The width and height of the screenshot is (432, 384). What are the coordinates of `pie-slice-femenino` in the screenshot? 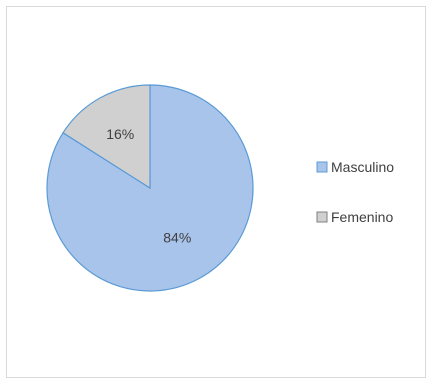 It's located at (106, 137).